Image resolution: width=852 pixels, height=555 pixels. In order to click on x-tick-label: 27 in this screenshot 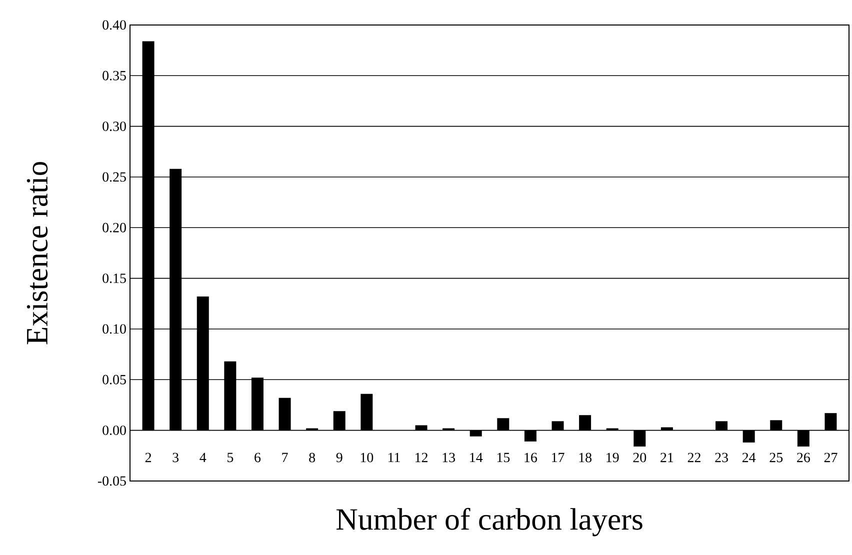, I will do `click(831, 457)`.